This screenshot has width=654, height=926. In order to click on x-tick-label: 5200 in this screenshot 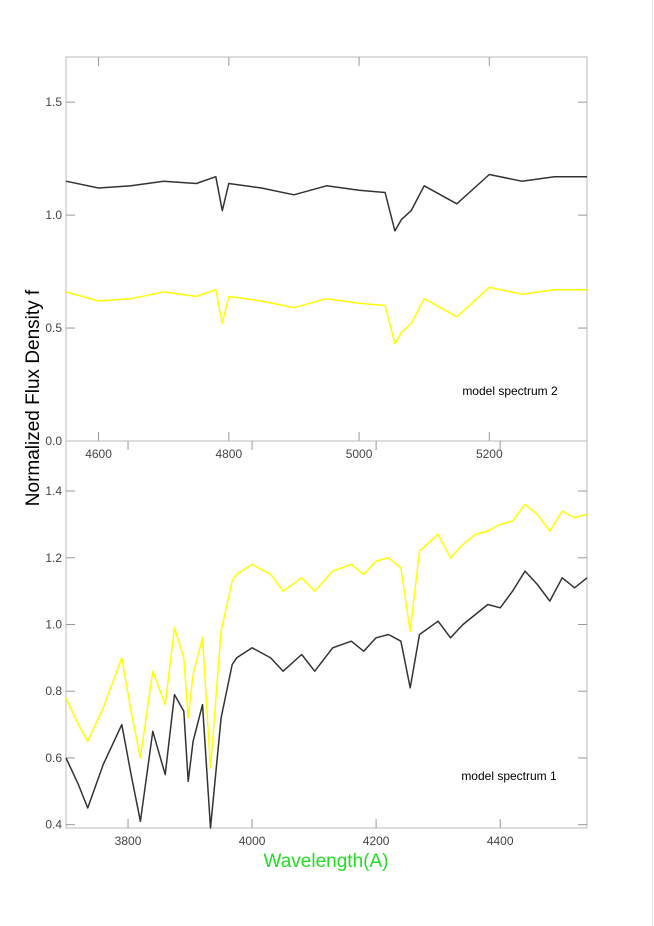, I will do `click(489, 454)`.